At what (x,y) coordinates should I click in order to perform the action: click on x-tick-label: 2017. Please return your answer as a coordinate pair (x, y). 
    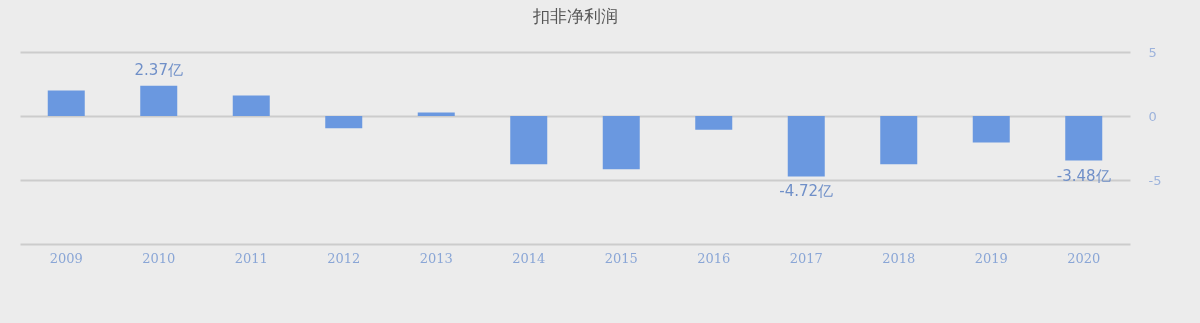
    Looking at the image, I should click on (806, 258).